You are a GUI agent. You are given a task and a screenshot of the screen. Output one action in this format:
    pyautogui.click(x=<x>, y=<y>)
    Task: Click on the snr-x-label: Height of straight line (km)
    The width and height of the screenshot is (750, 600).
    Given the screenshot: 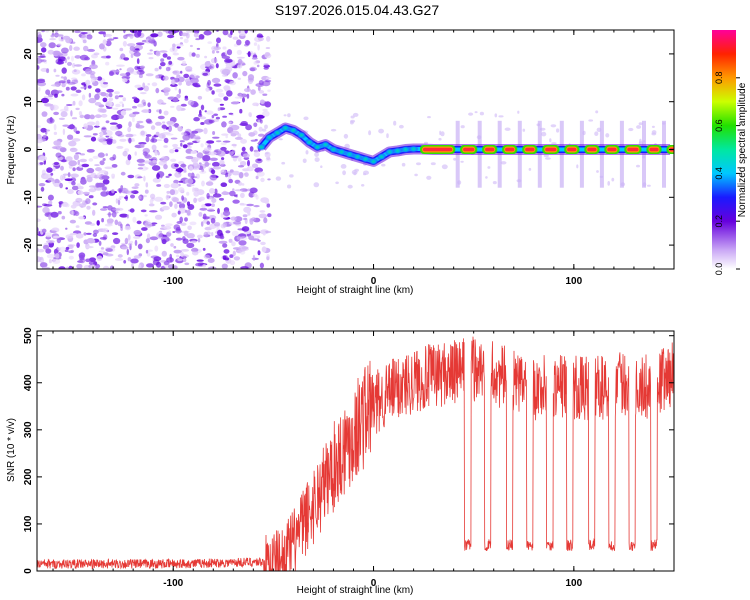 What is the action you would take?
    pyautogui.click(x=355, y=590)
    